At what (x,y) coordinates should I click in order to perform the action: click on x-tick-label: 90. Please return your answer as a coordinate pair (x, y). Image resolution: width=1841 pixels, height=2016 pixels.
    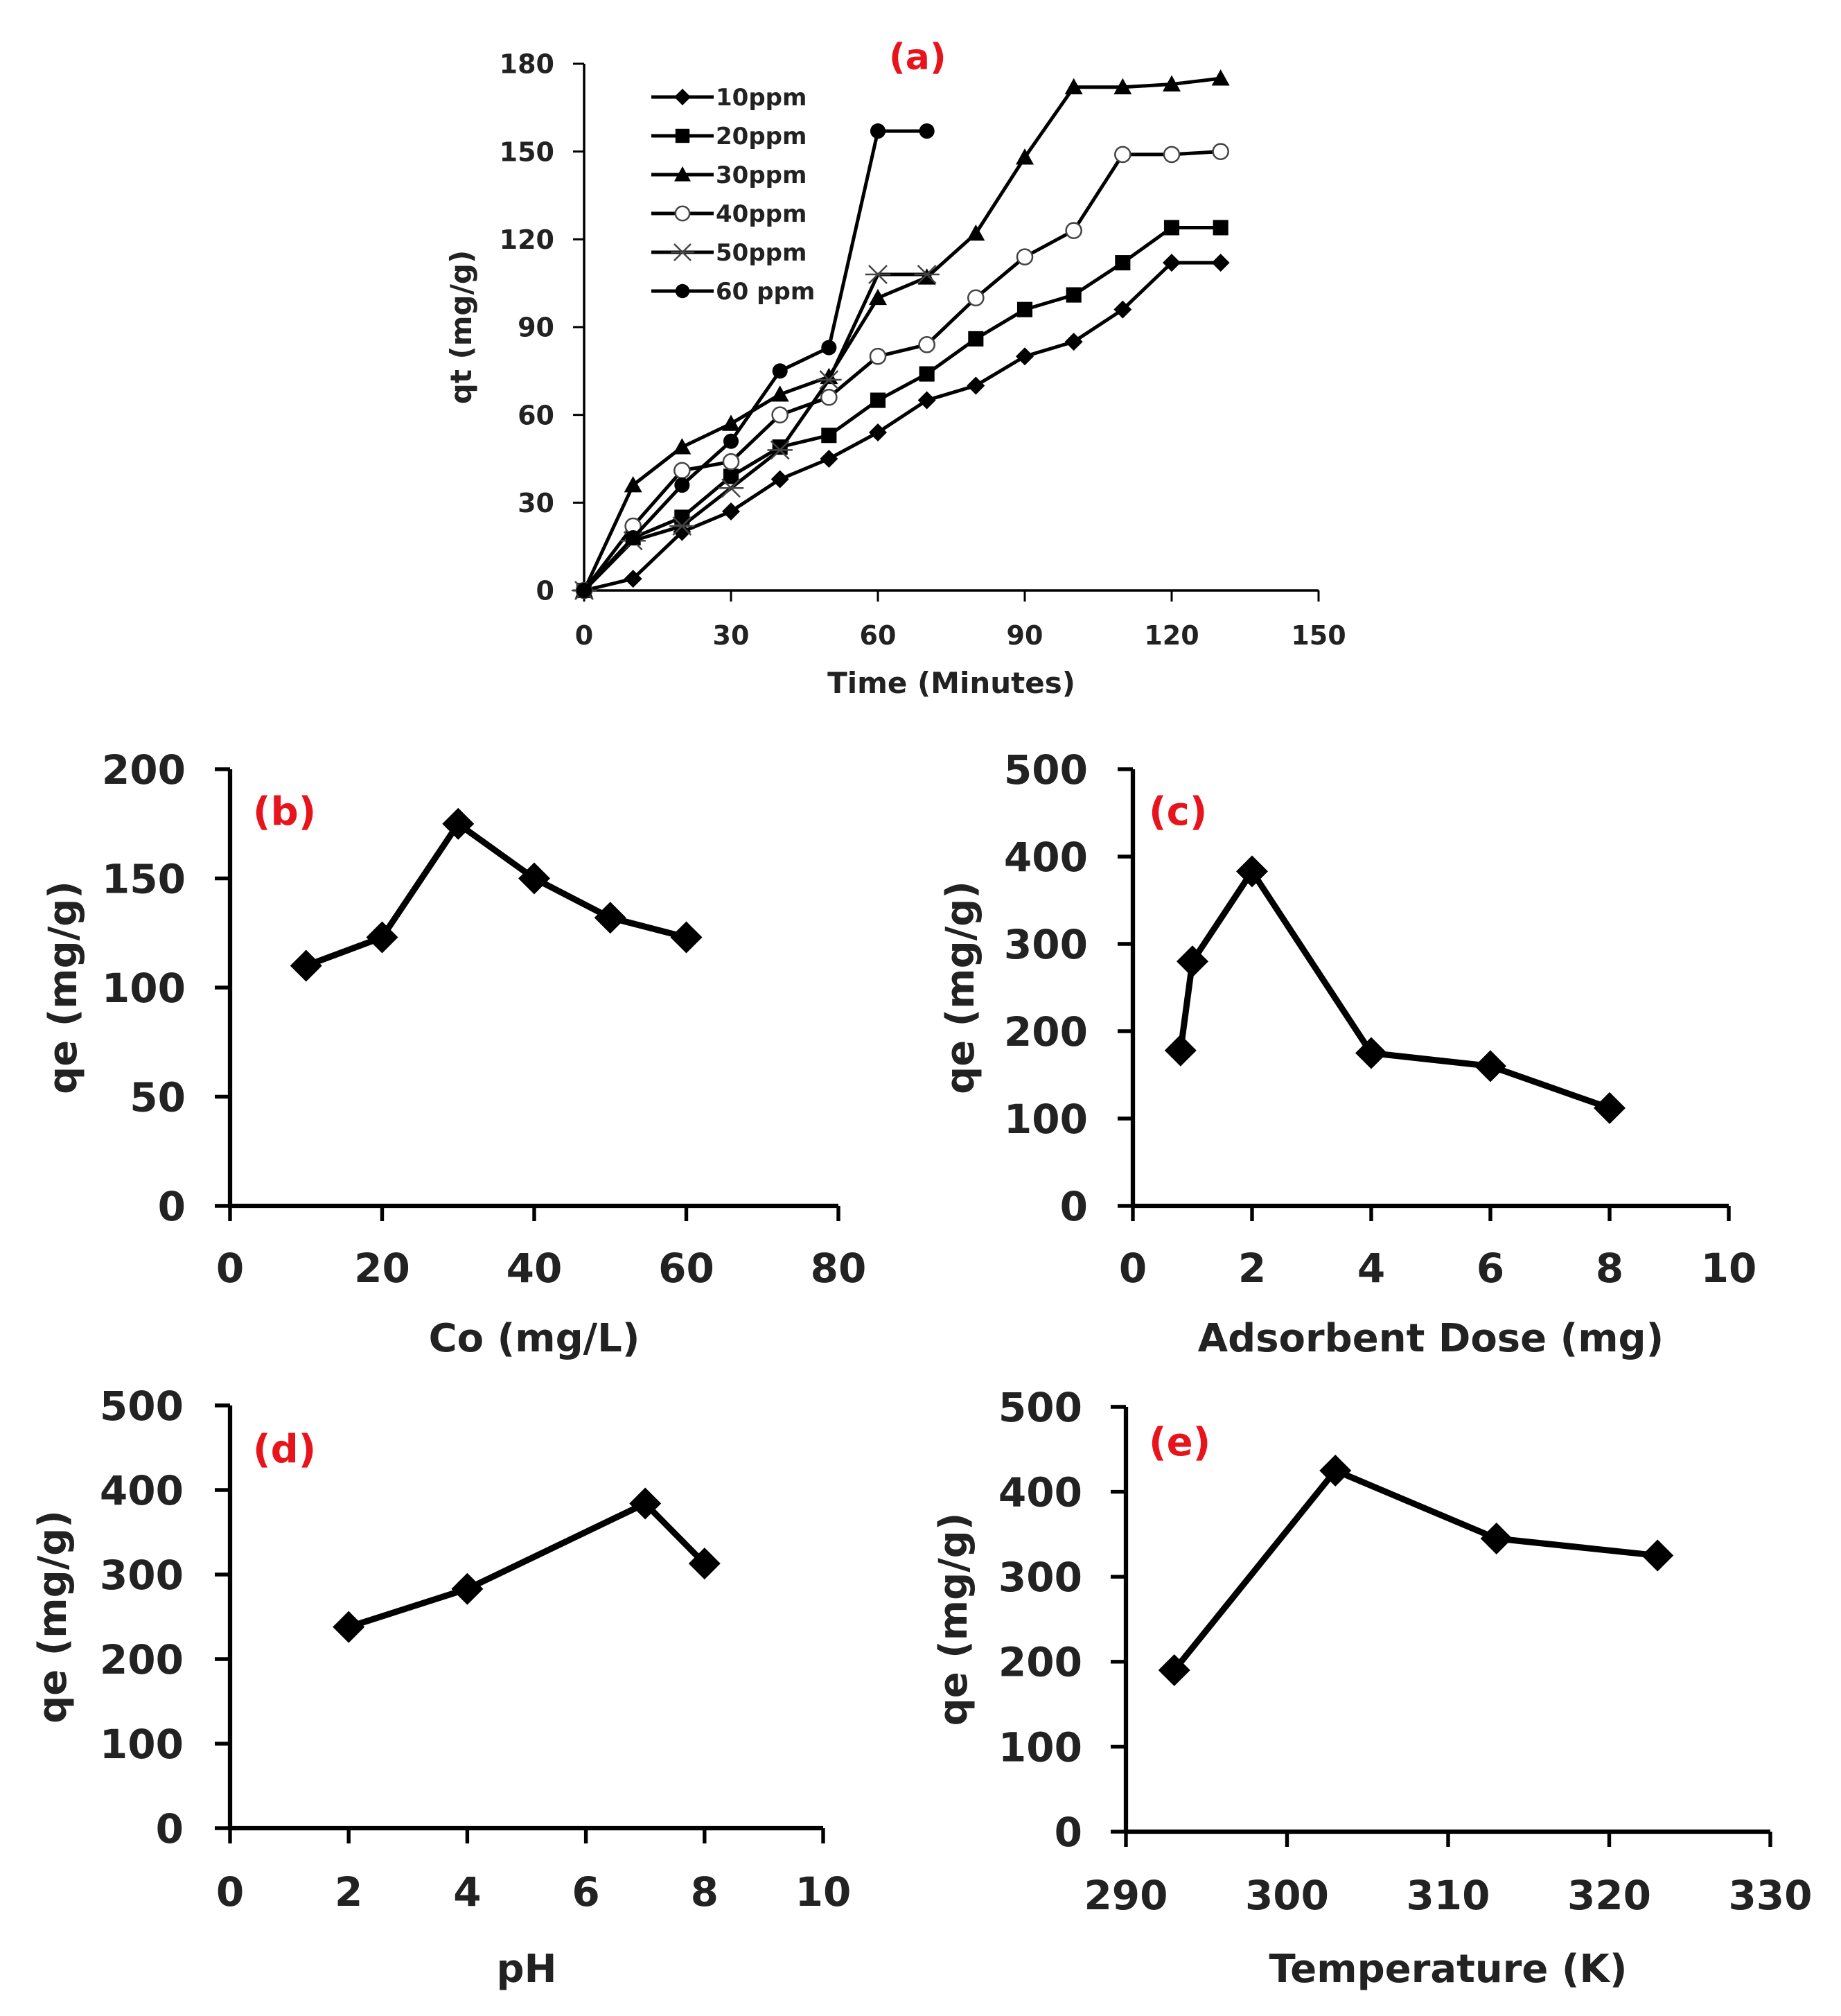
    Looking at the image, I should click on (1025, 635).